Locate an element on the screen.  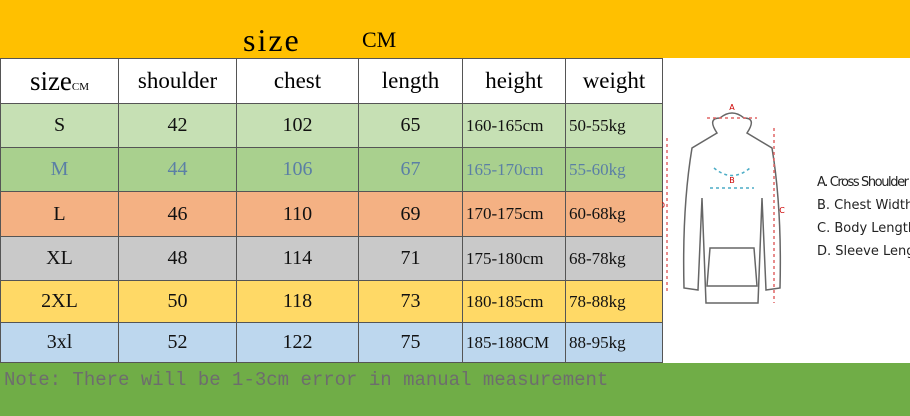
banner-title: size is located at coordinates (272, 40).